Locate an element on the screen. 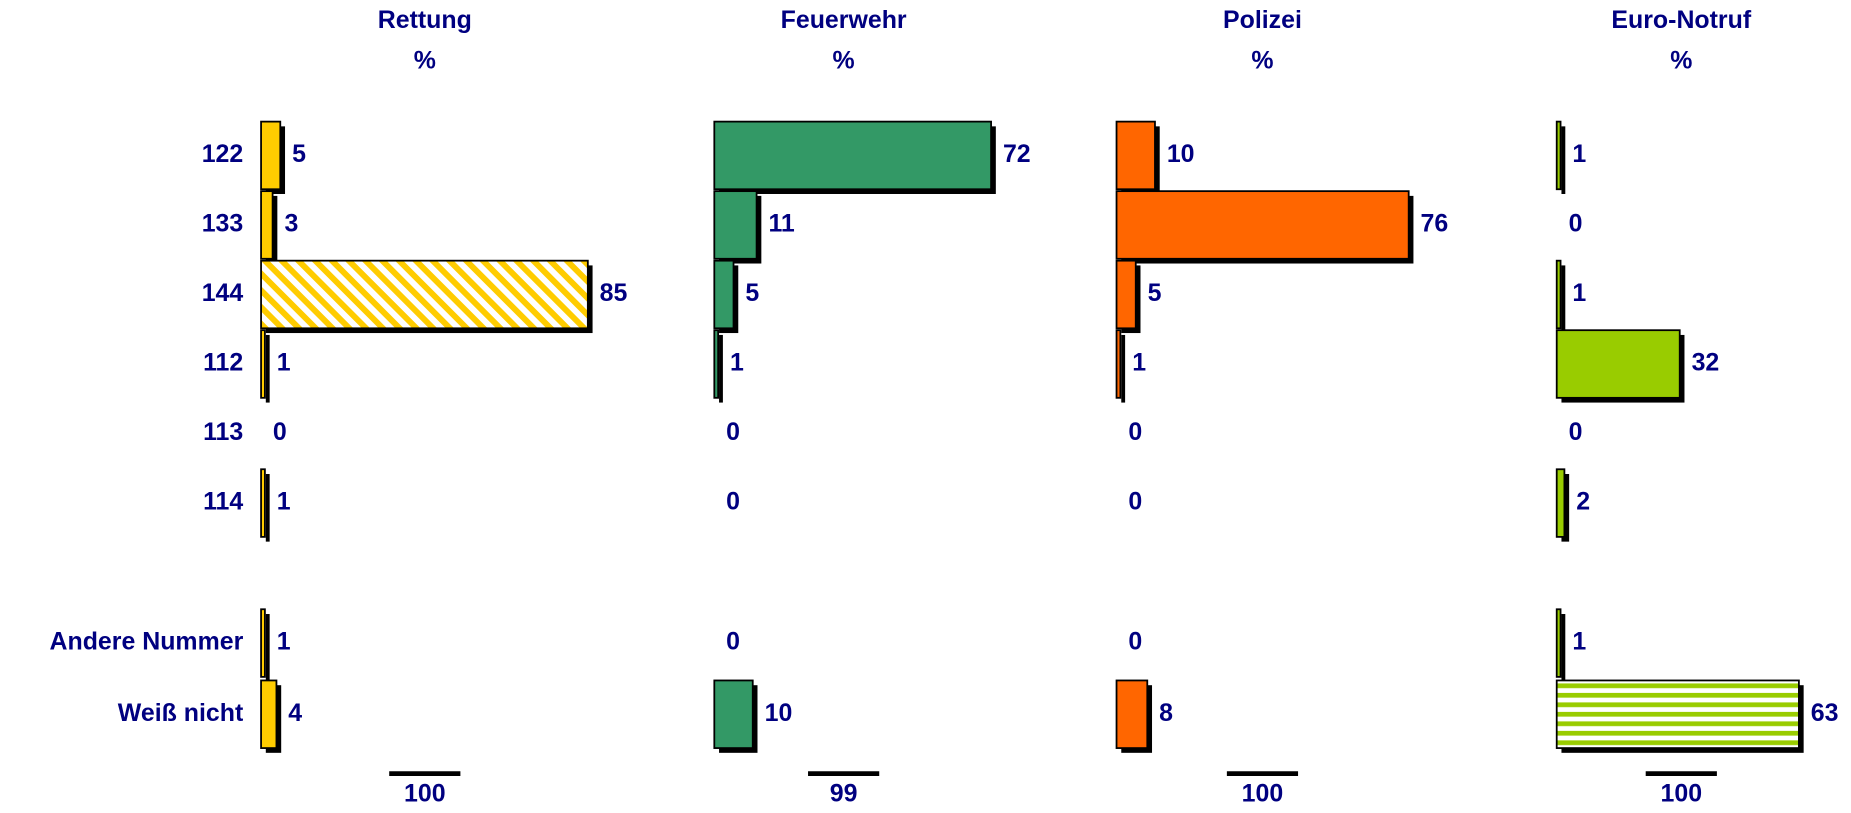 This screenshot has width=1851, height=813. value-label: 8 is located at coordinates (1166, 713).